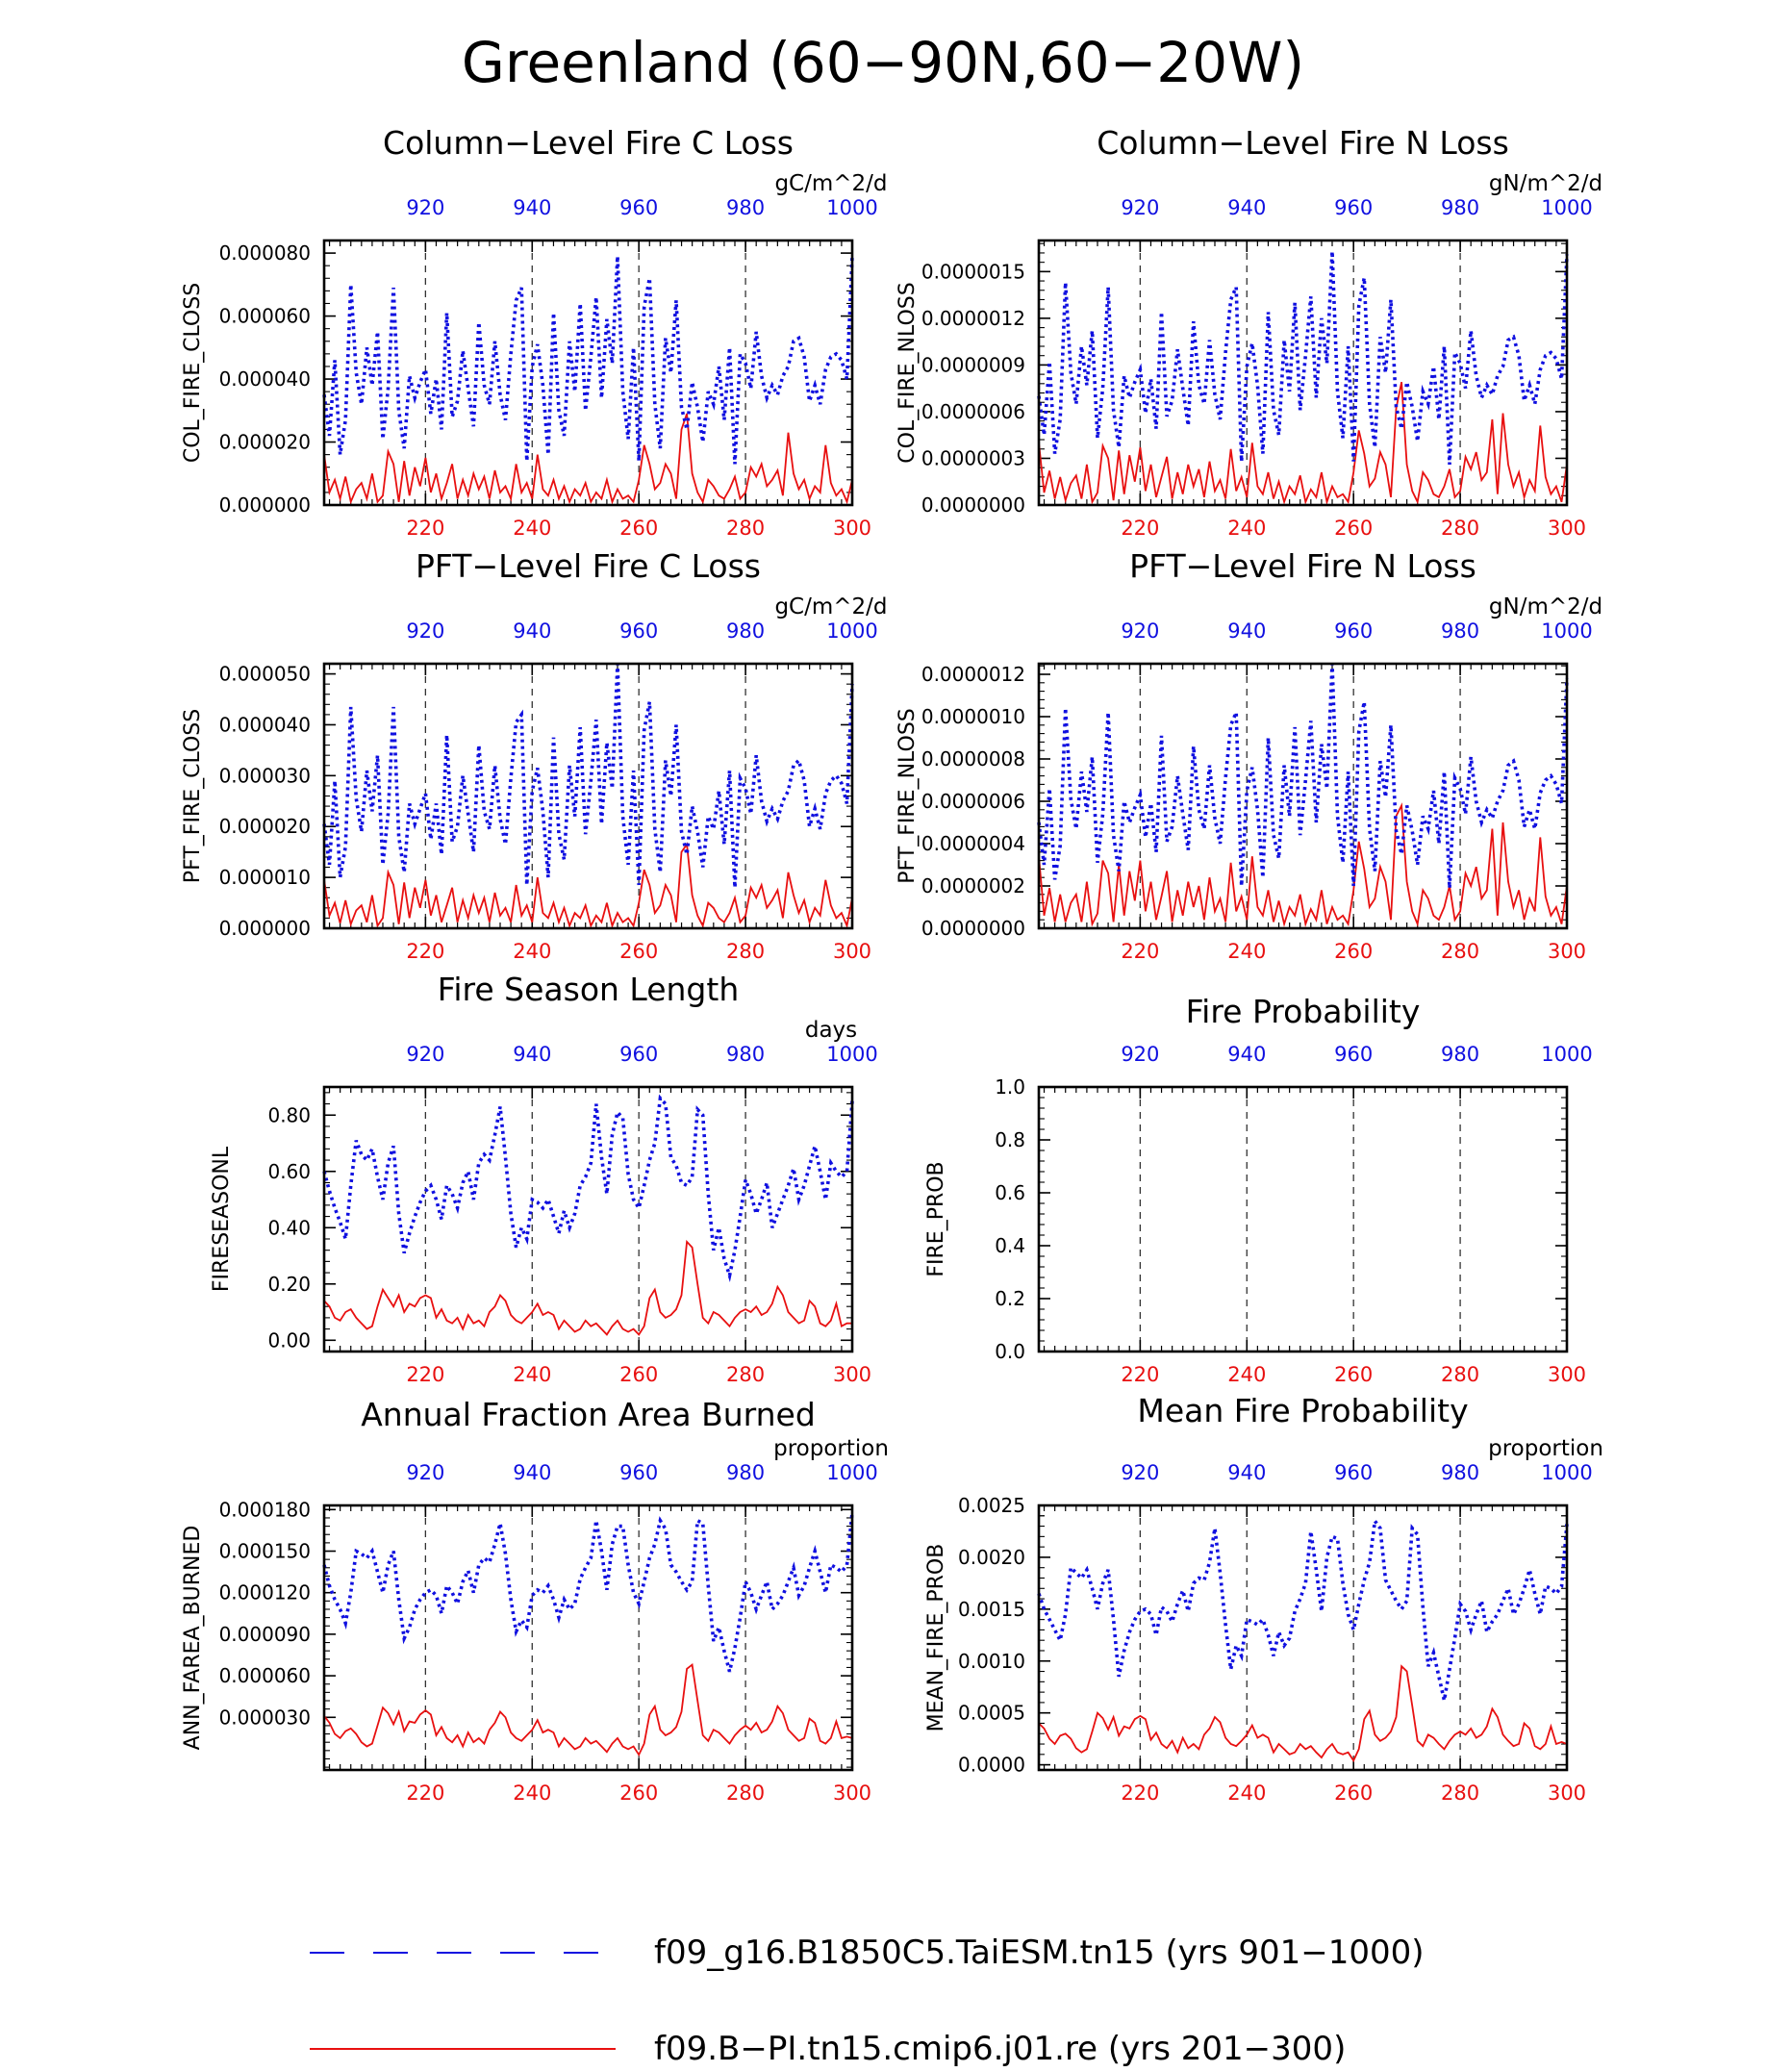 This screenshot has width=1766, height=2072. Describe the element at coordinates (1010, 1140) in the screenshot. I see `y-tick-label: 0.8` at that location.